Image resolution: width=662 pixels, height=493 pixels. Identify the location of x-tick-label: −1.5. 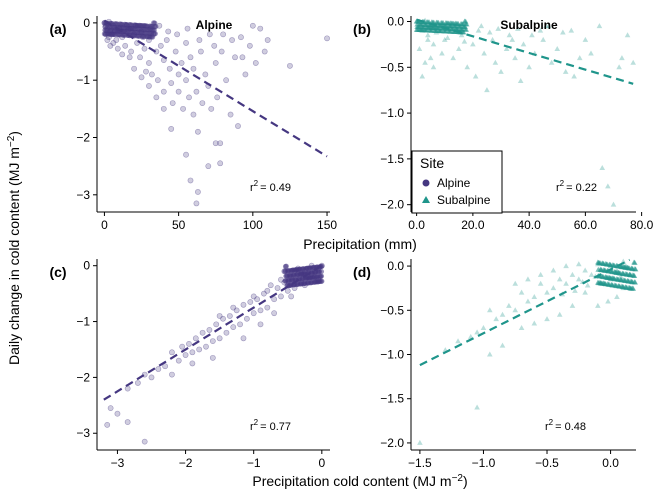
(420, 463).